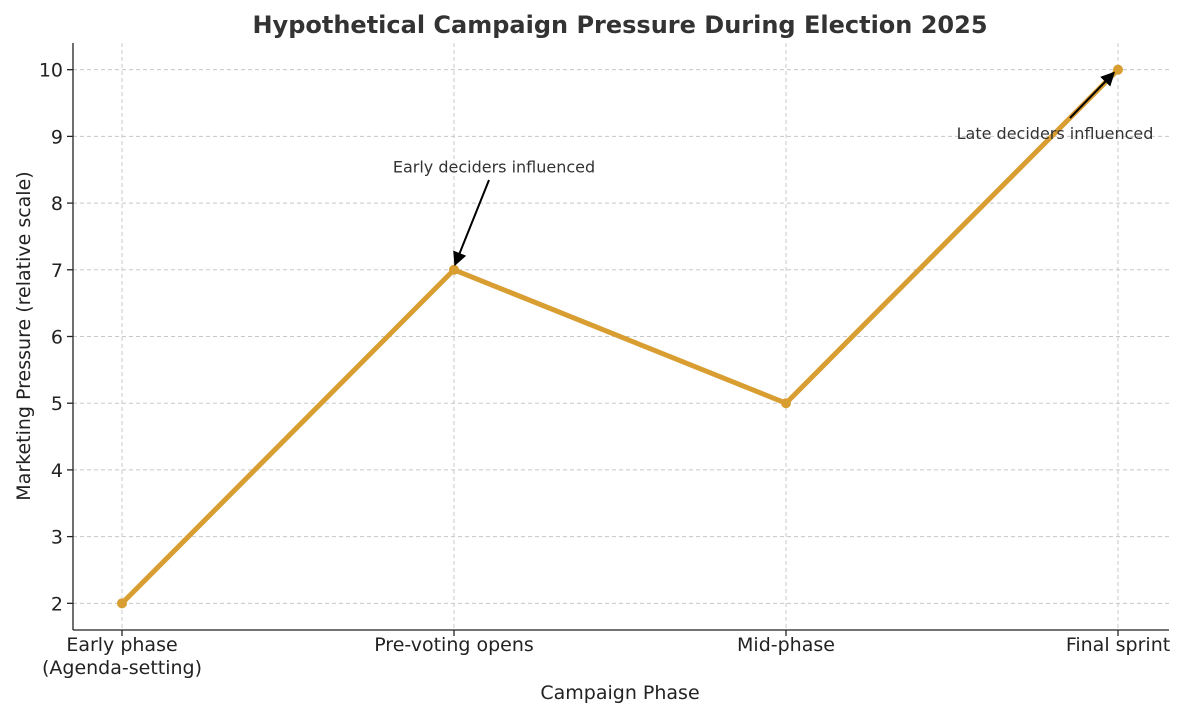 This screenshot has height=712, width=1200. I want to click on y-tick-label: 9, so click(57, 137).